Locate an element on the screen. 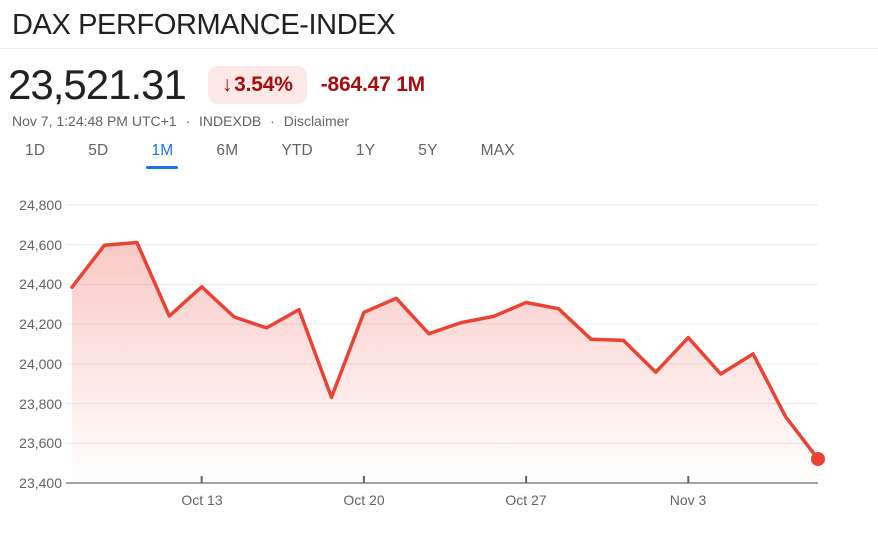  range-tab-5y: 5Y is located at coordinates (428, 150).